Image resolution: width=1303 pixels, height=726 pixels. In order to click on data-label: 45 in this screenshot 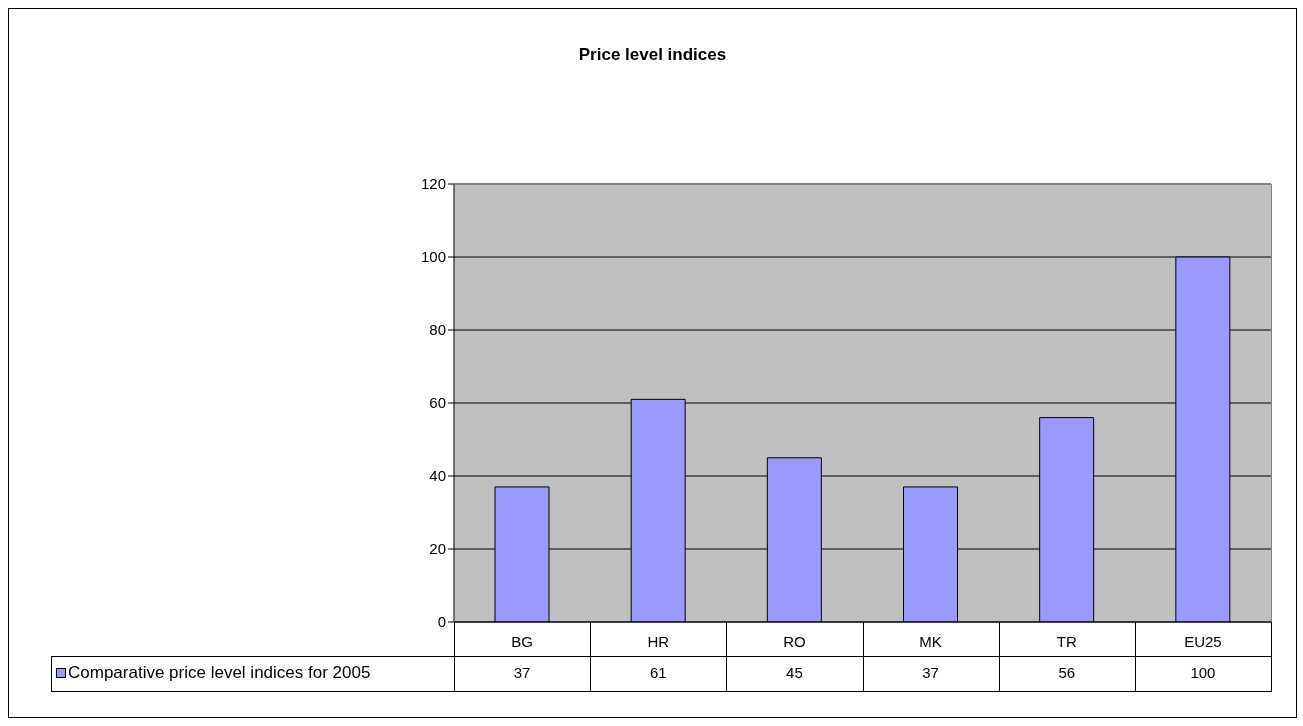, I will do `click(794, 672)`.